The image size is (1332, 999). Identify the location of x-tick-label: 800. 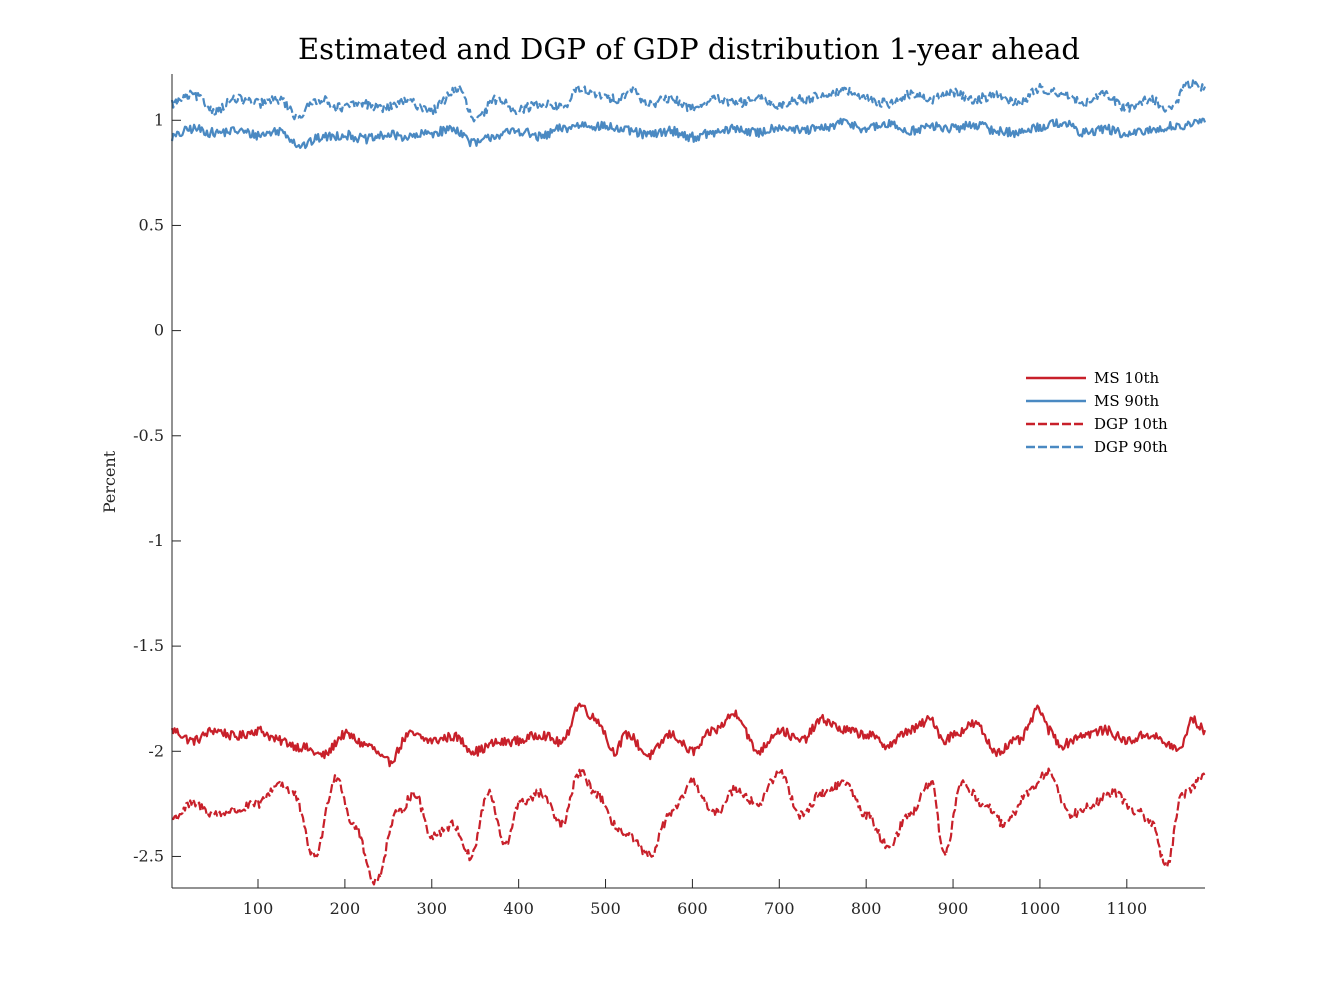
(866, 908).